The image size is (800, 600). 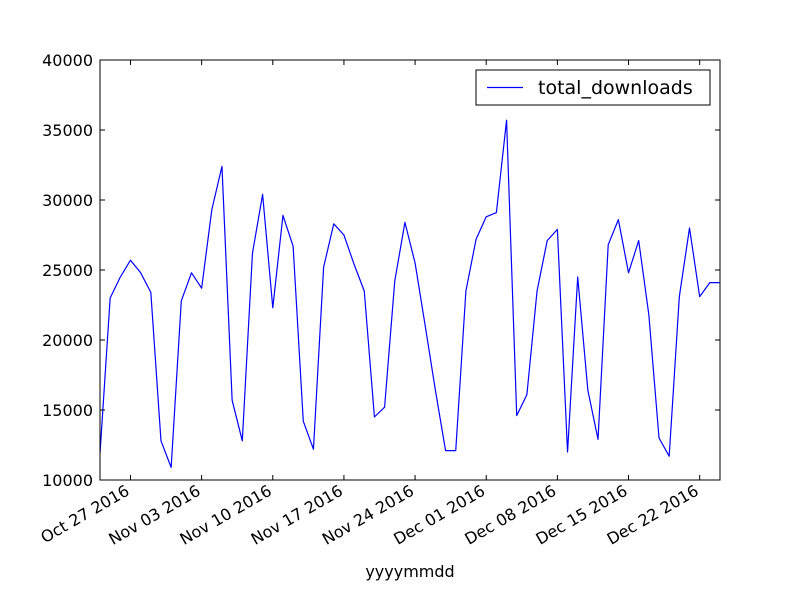 What do you see at coordinates (67, 200) in the screenshot?
I see `y-tick-label: 30000` at bounding box center [67, 200].